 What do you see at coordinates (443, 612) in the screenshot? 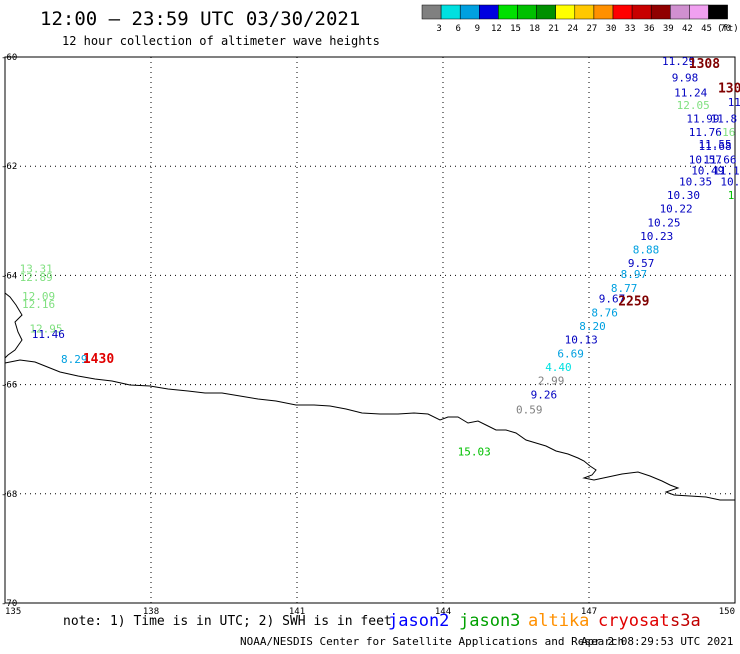
I see `longitude-label: 144` at bounding box center [443, 612].